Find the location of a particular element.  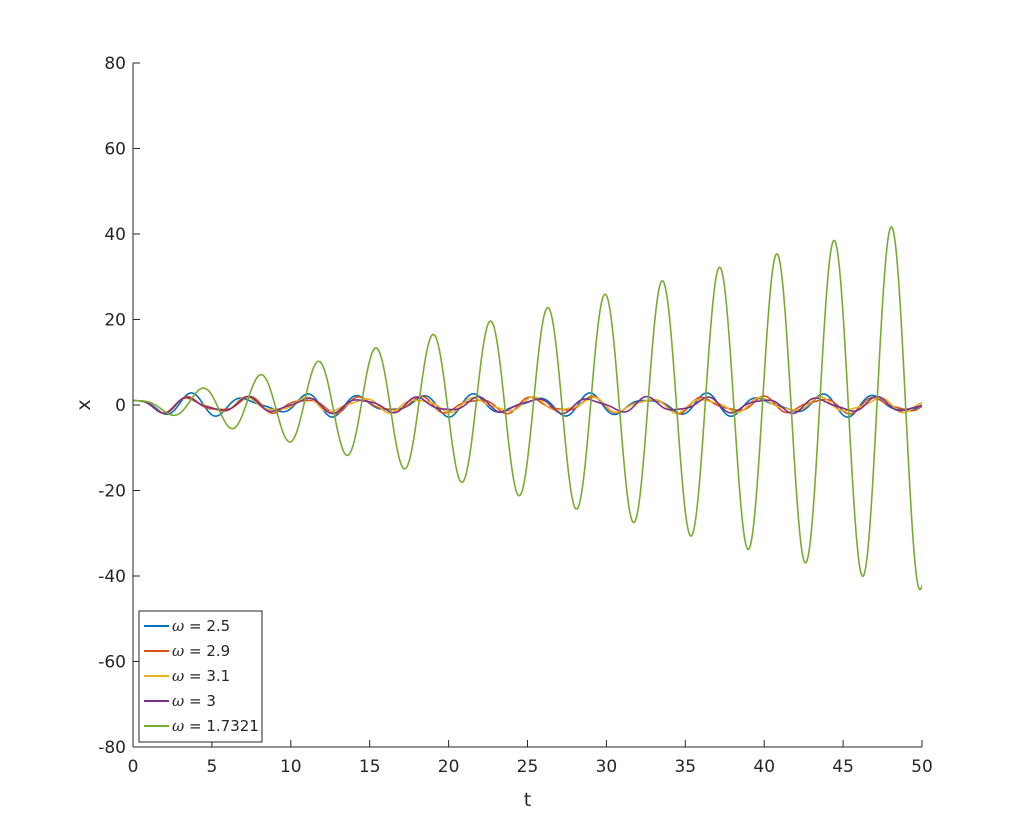

x-tick-label: 35 is located at coordinates (685, 767).